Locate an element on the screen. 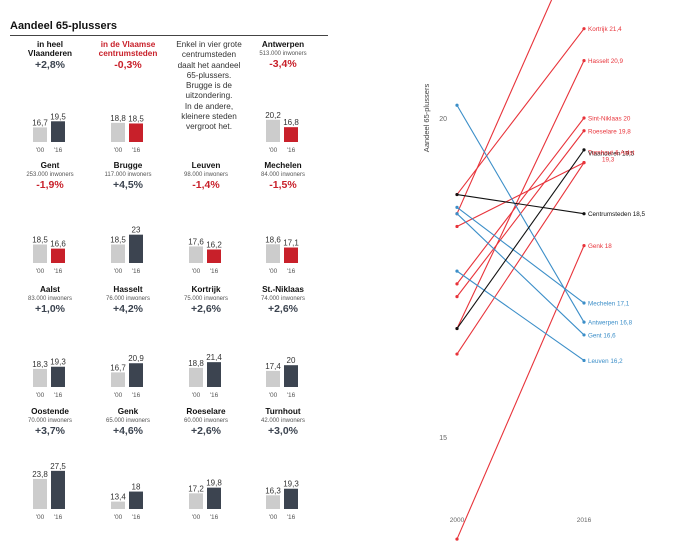 The image size is (688, 555). series-aalst is located at coordinates (520, 195).